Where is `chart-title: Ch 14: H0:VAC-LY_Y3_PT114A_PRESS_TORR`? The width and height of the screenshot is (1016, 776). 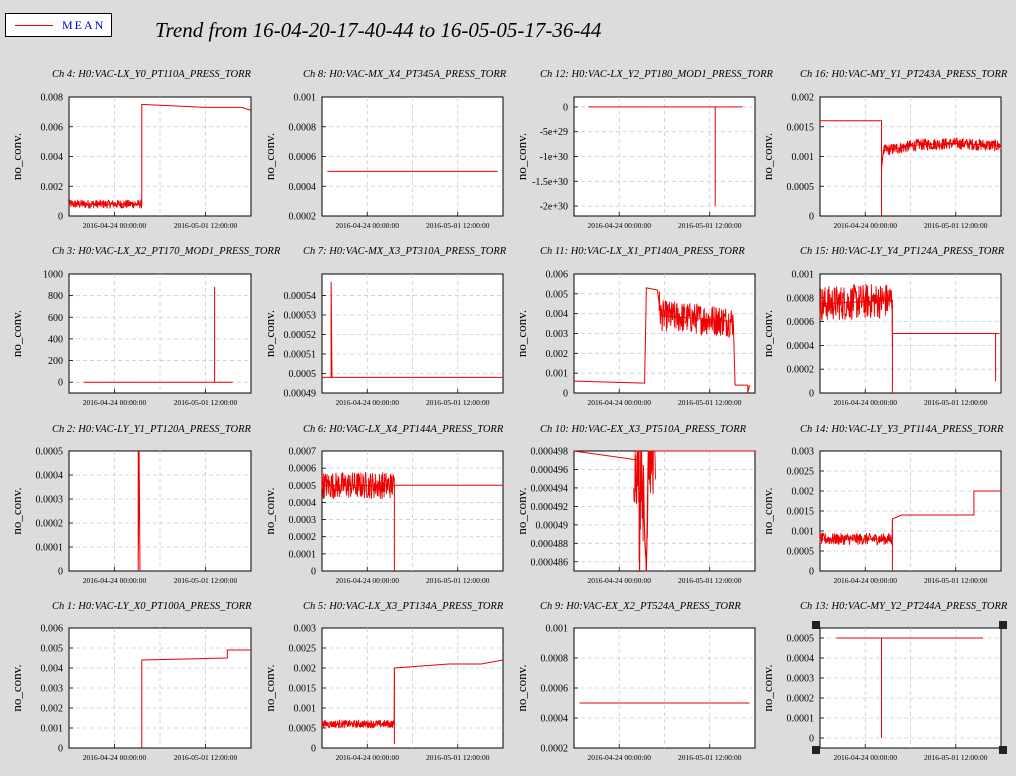 chart-title: Ch 14: H0:VAC-LY_Y3_PT114A_PRESS_TORR is located at coordinates (902, 429).